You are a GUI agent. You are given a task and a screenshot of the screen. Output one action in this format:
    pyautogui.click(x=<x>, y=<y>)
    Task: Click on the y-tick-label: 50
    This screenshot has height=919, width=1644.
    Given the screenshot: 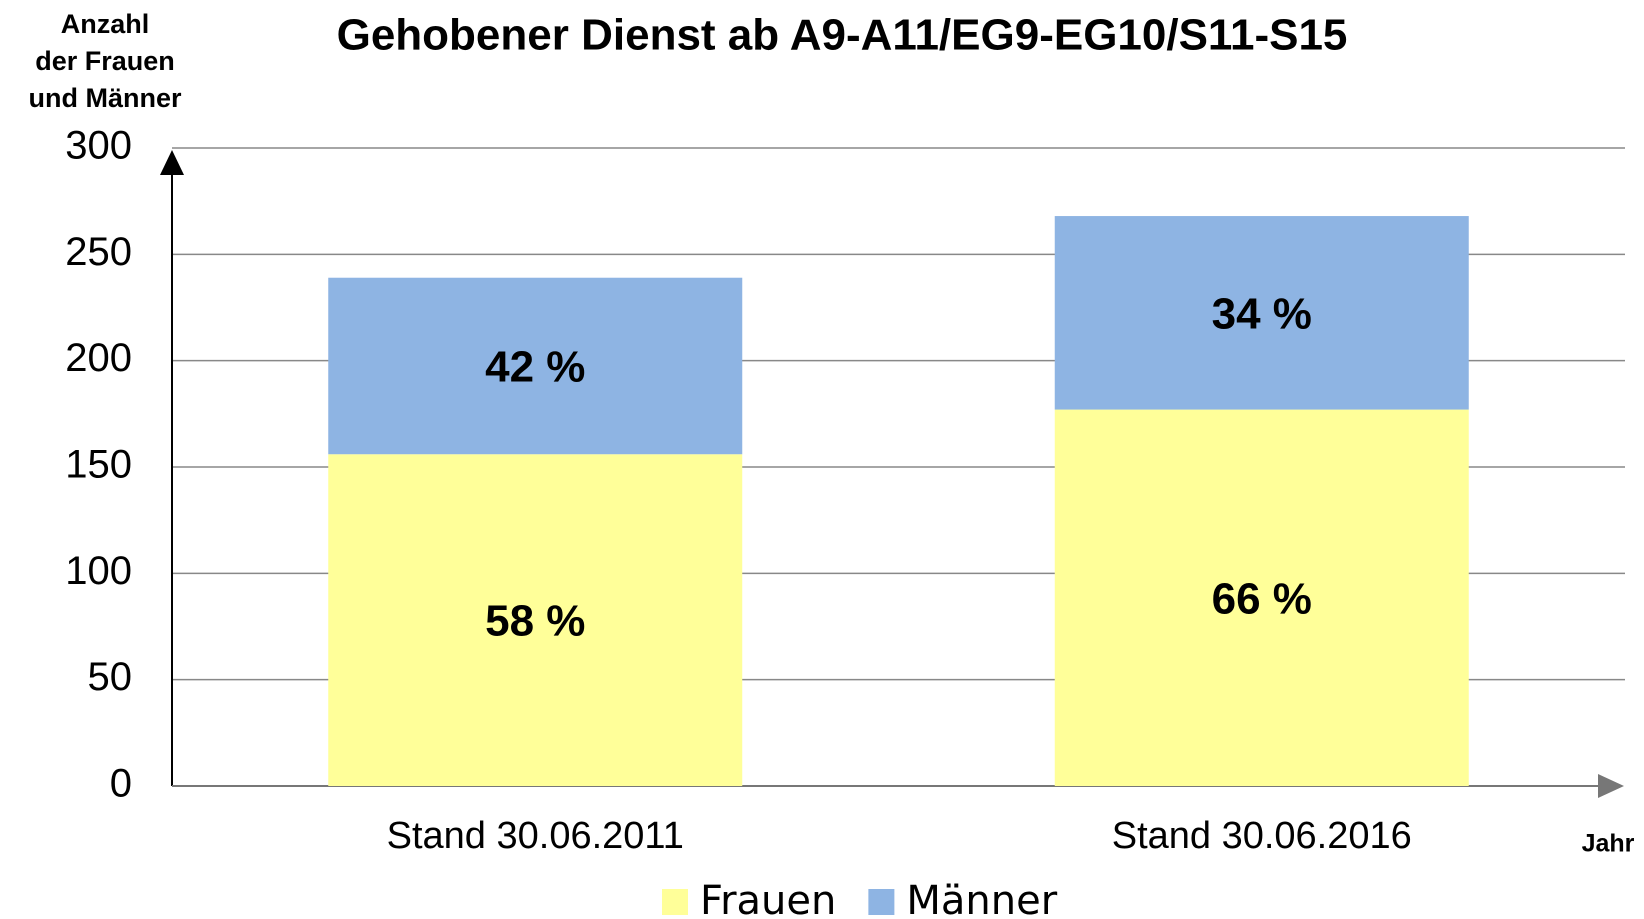 What is the action you would take?
    pyautogui.click(x=110, y=677)
    